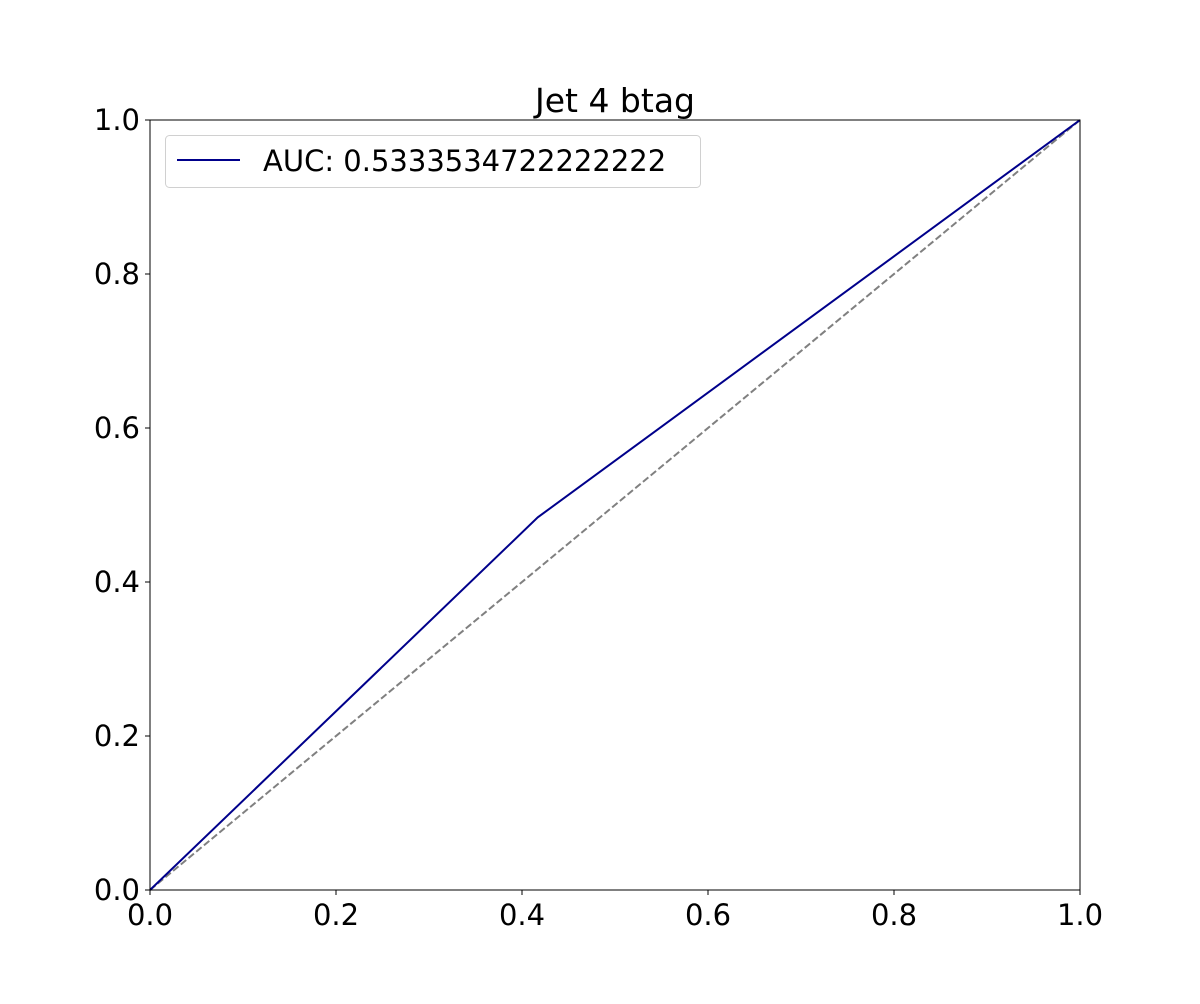 The height and width of the screenshot is (1004, 1200). What do you see at coordinates (117, 890) in the screenshot?
I see `y-tick-label: 0.0` at bounding box center [117, 890].